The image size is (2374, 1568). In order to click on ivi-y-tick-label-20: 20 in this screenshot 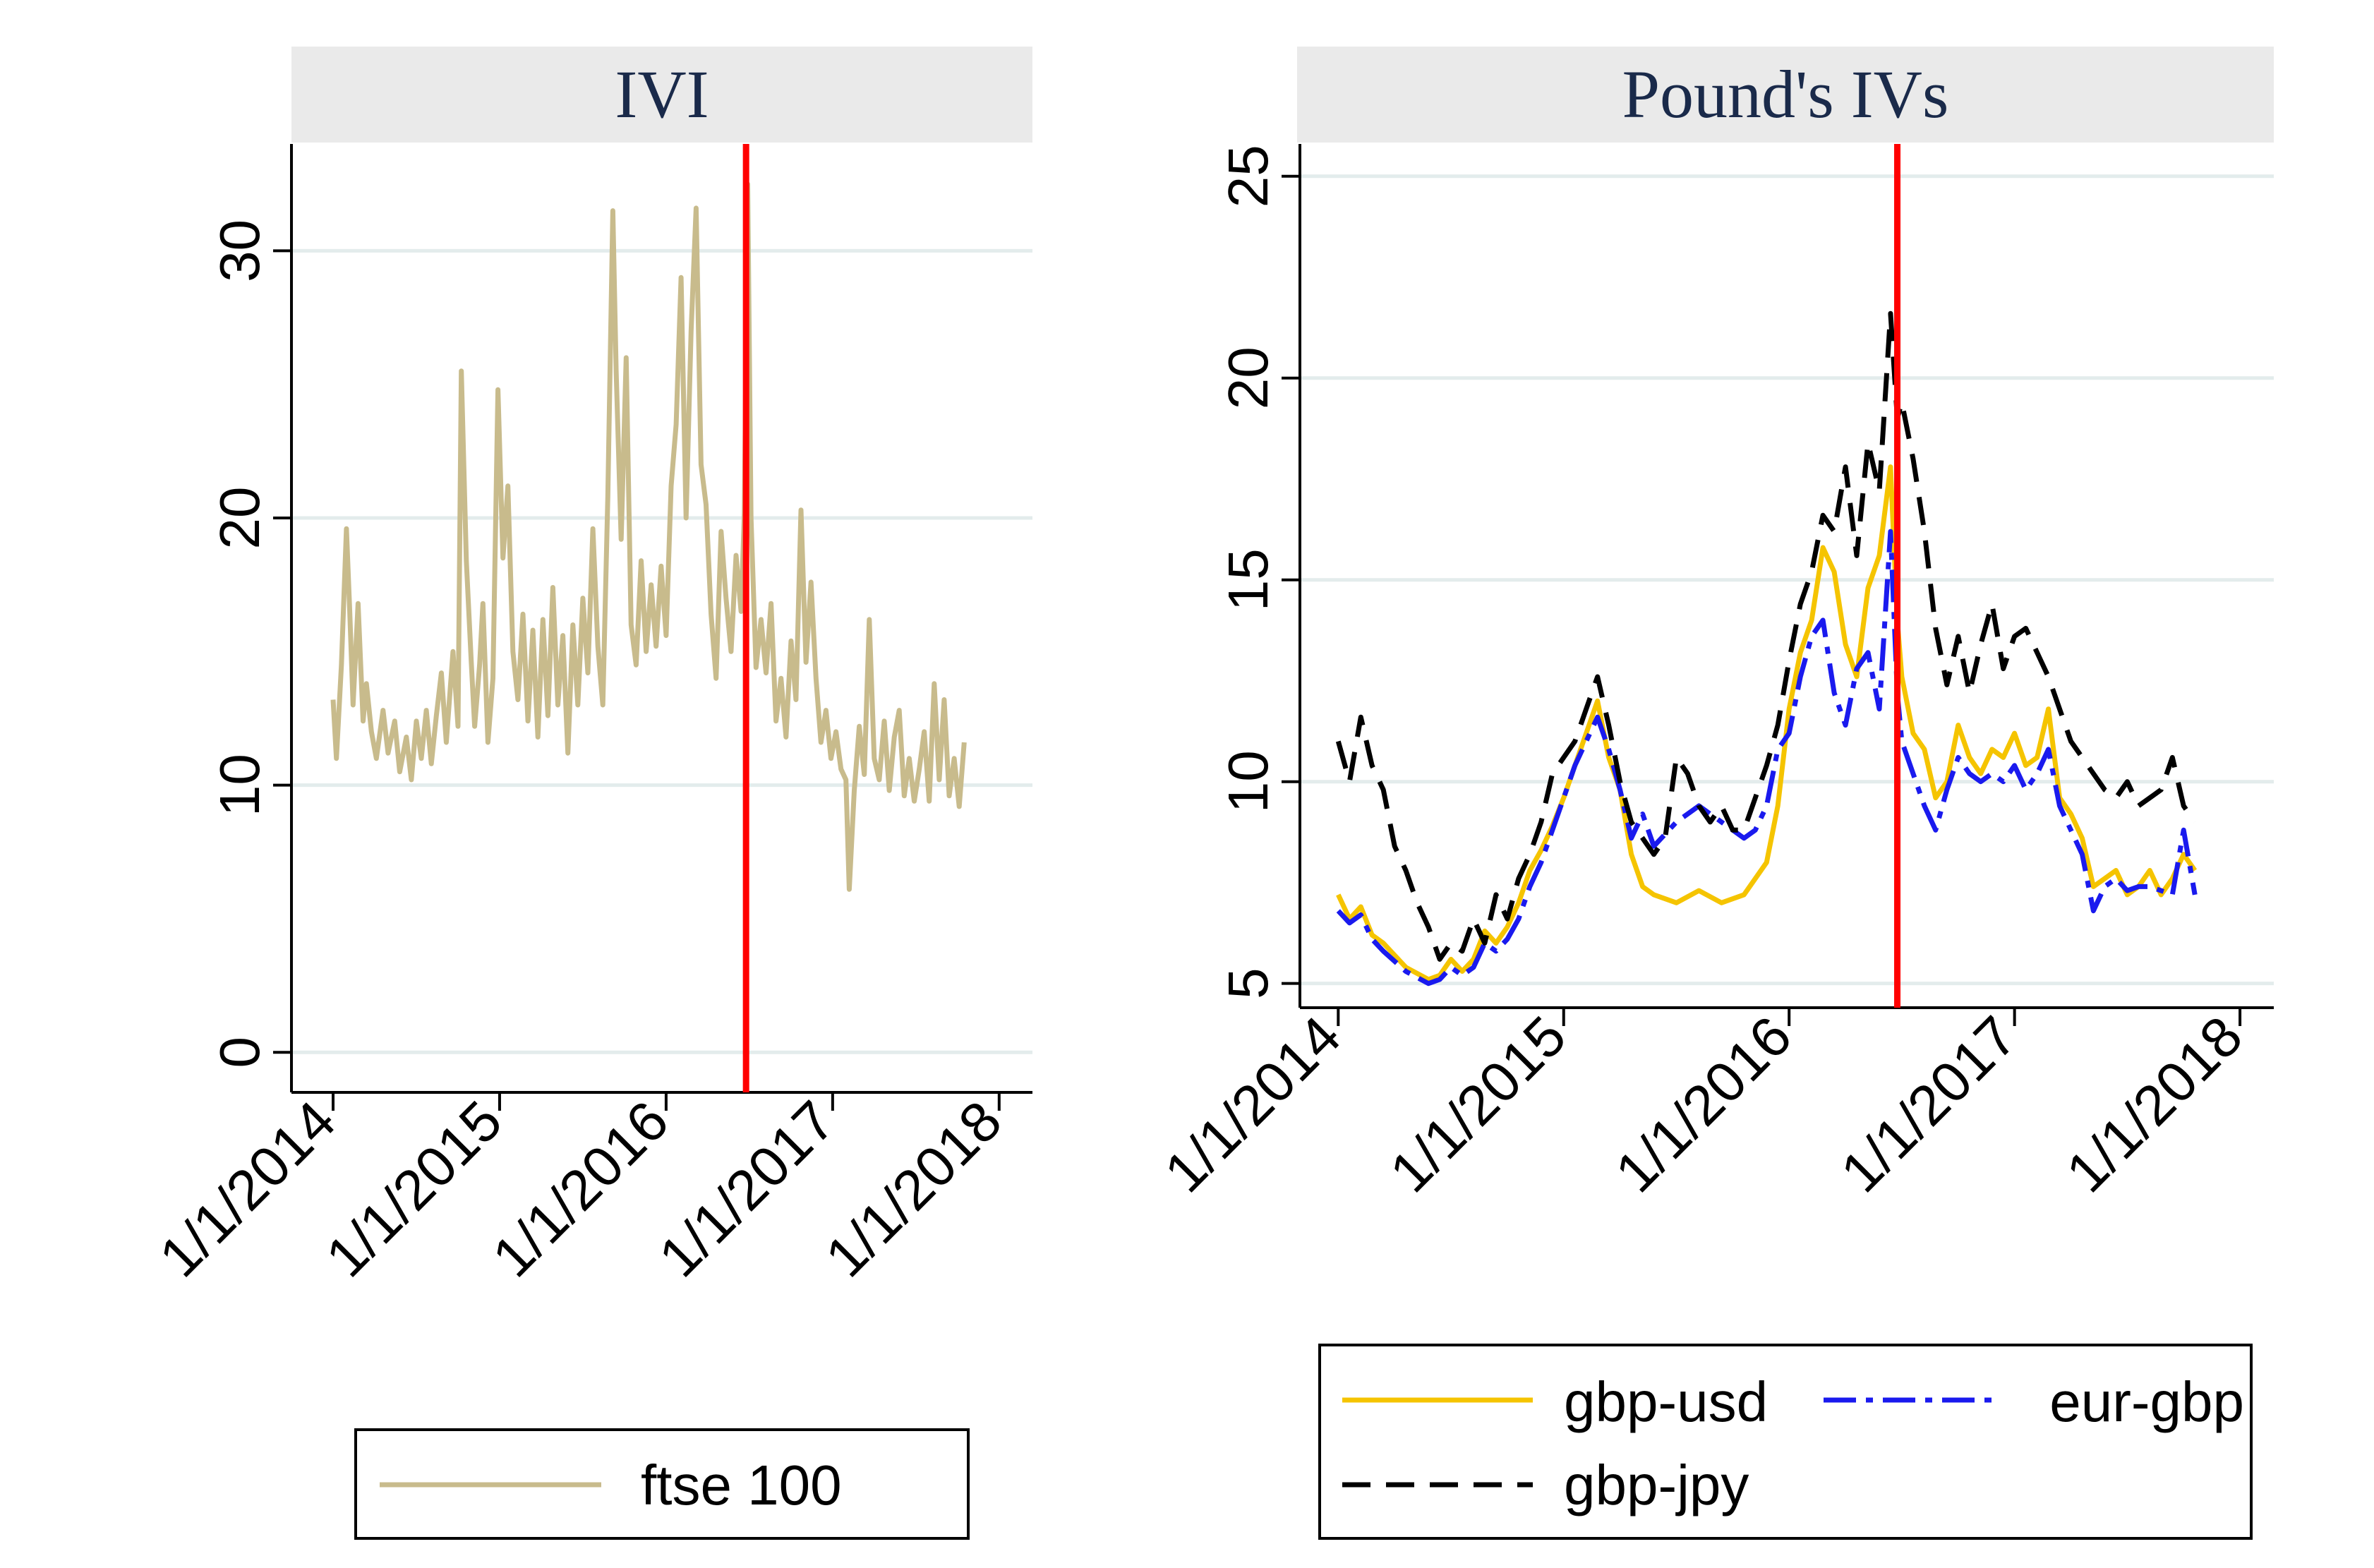, I will do `click(240, 518)`.